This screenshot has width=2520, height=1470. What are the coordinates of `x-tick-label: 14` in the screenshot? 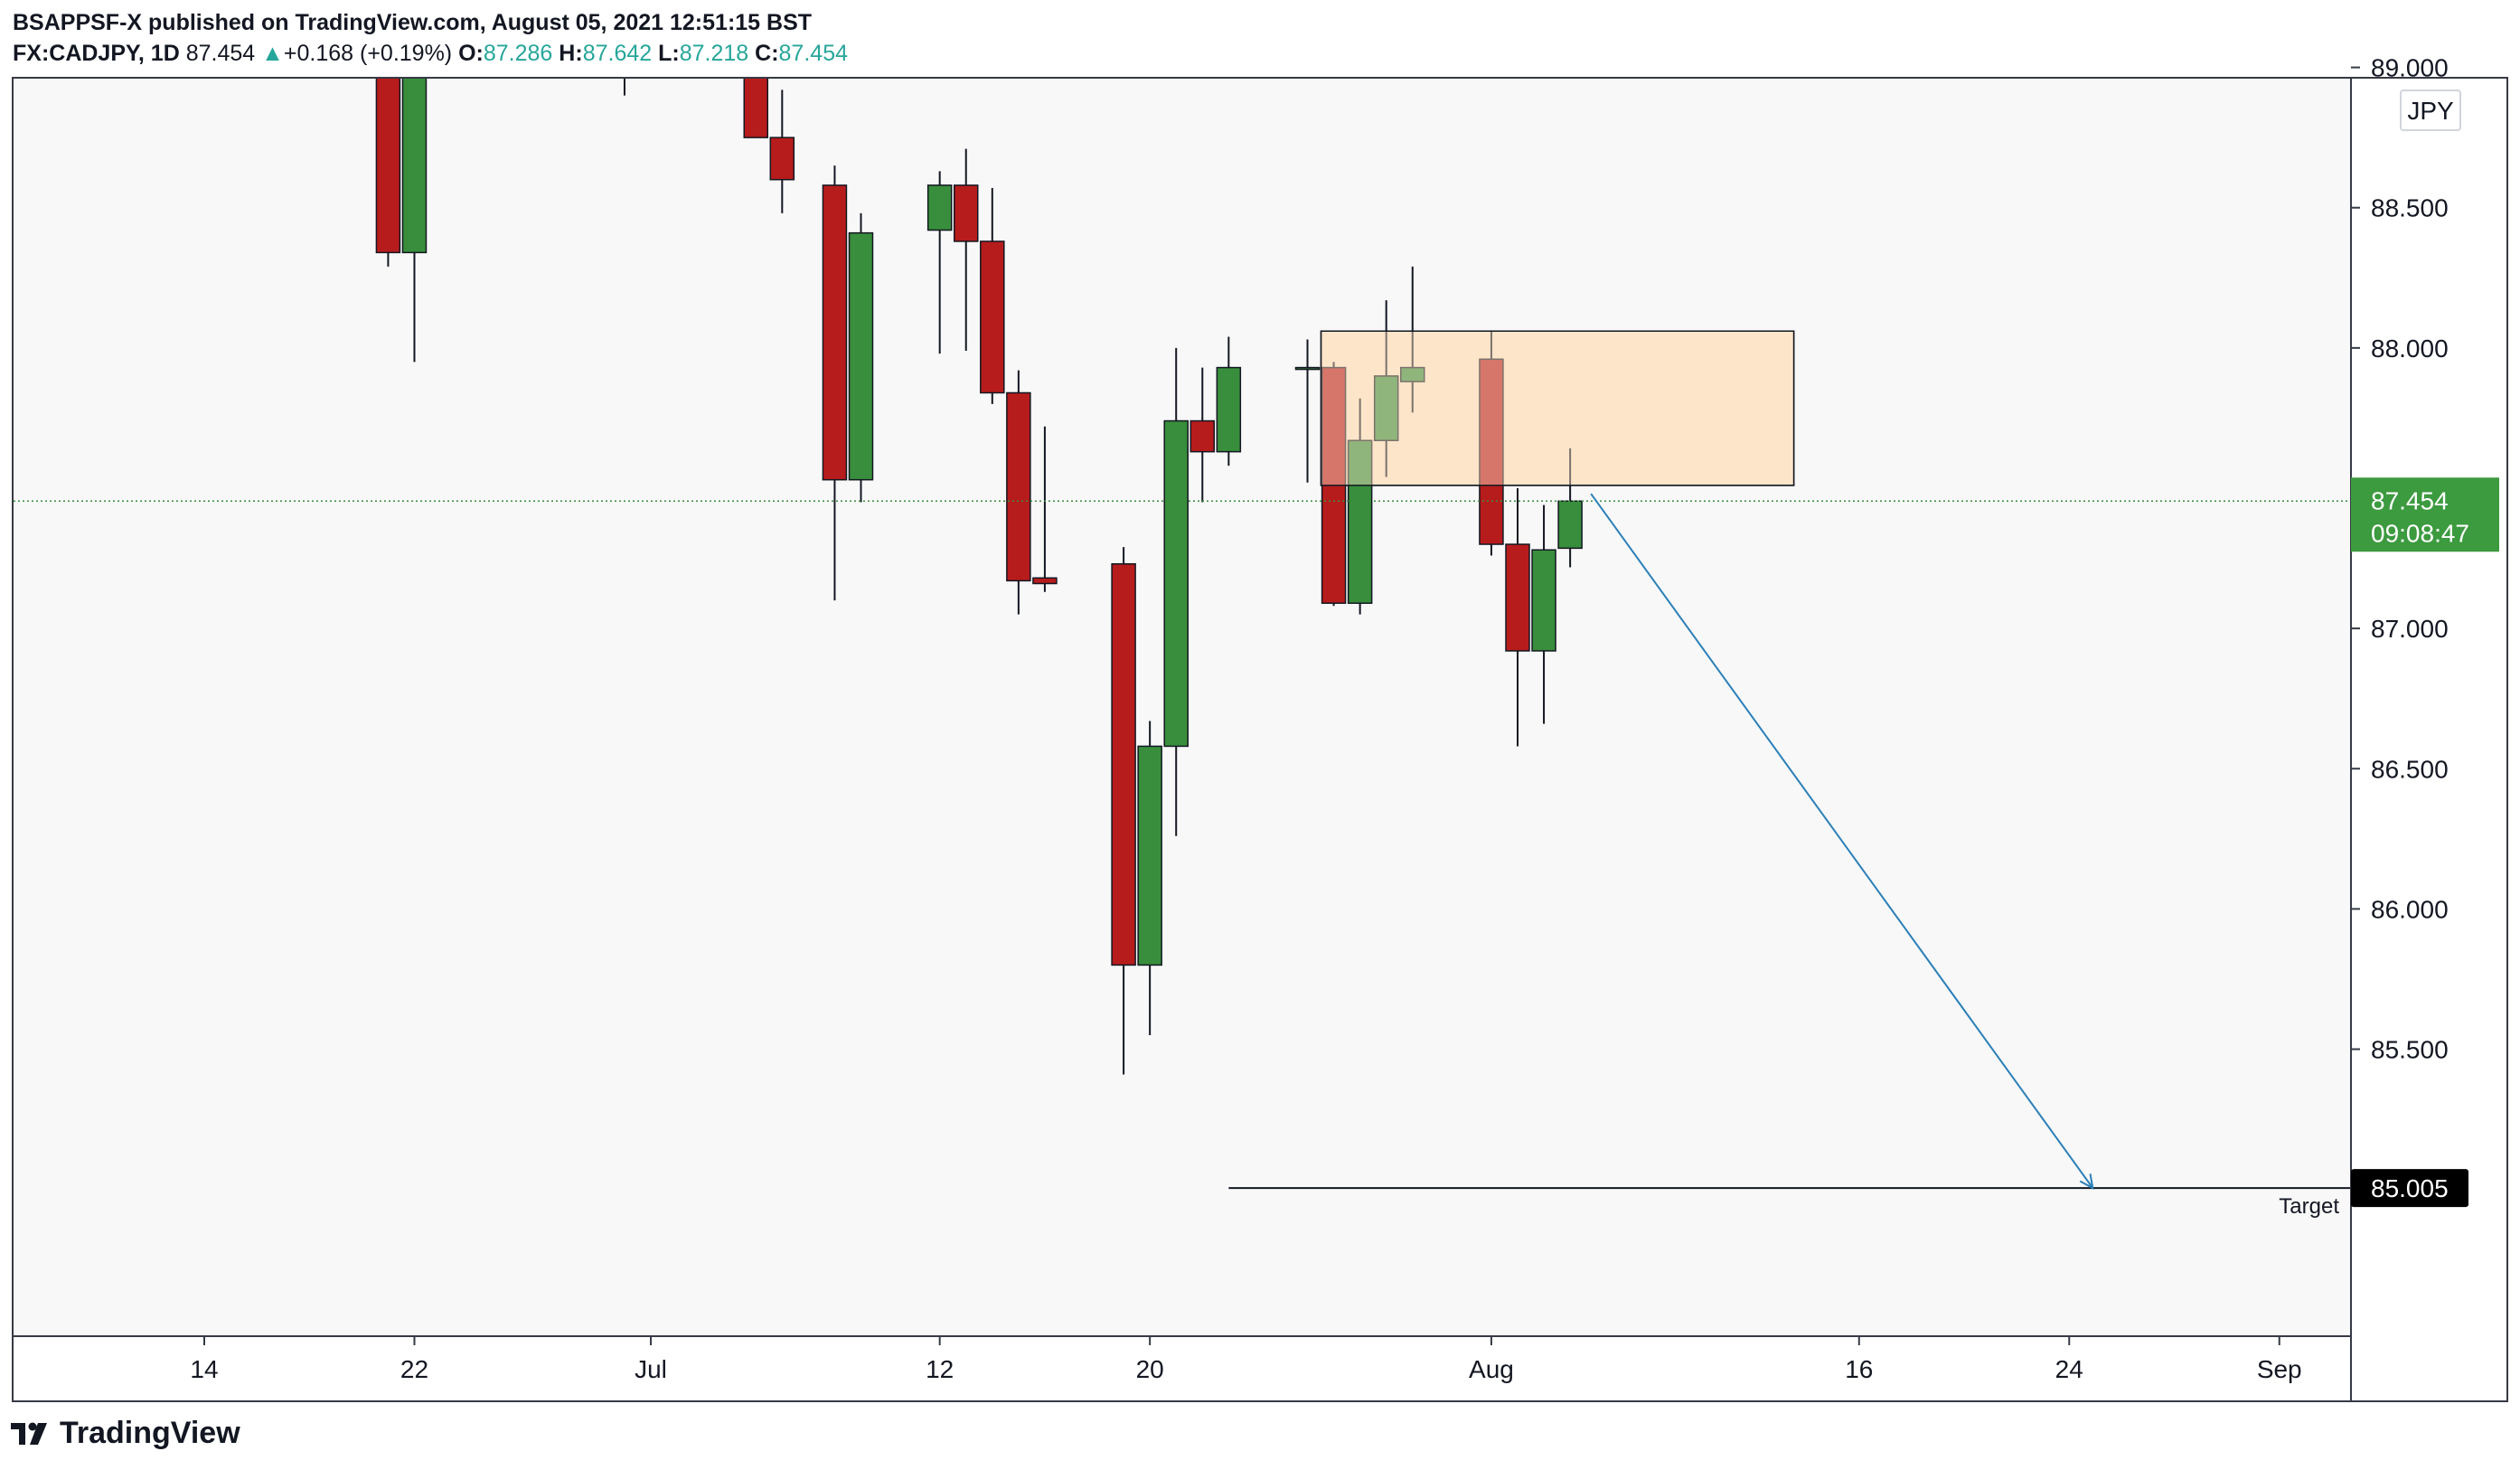 It's located at (204, 1369).